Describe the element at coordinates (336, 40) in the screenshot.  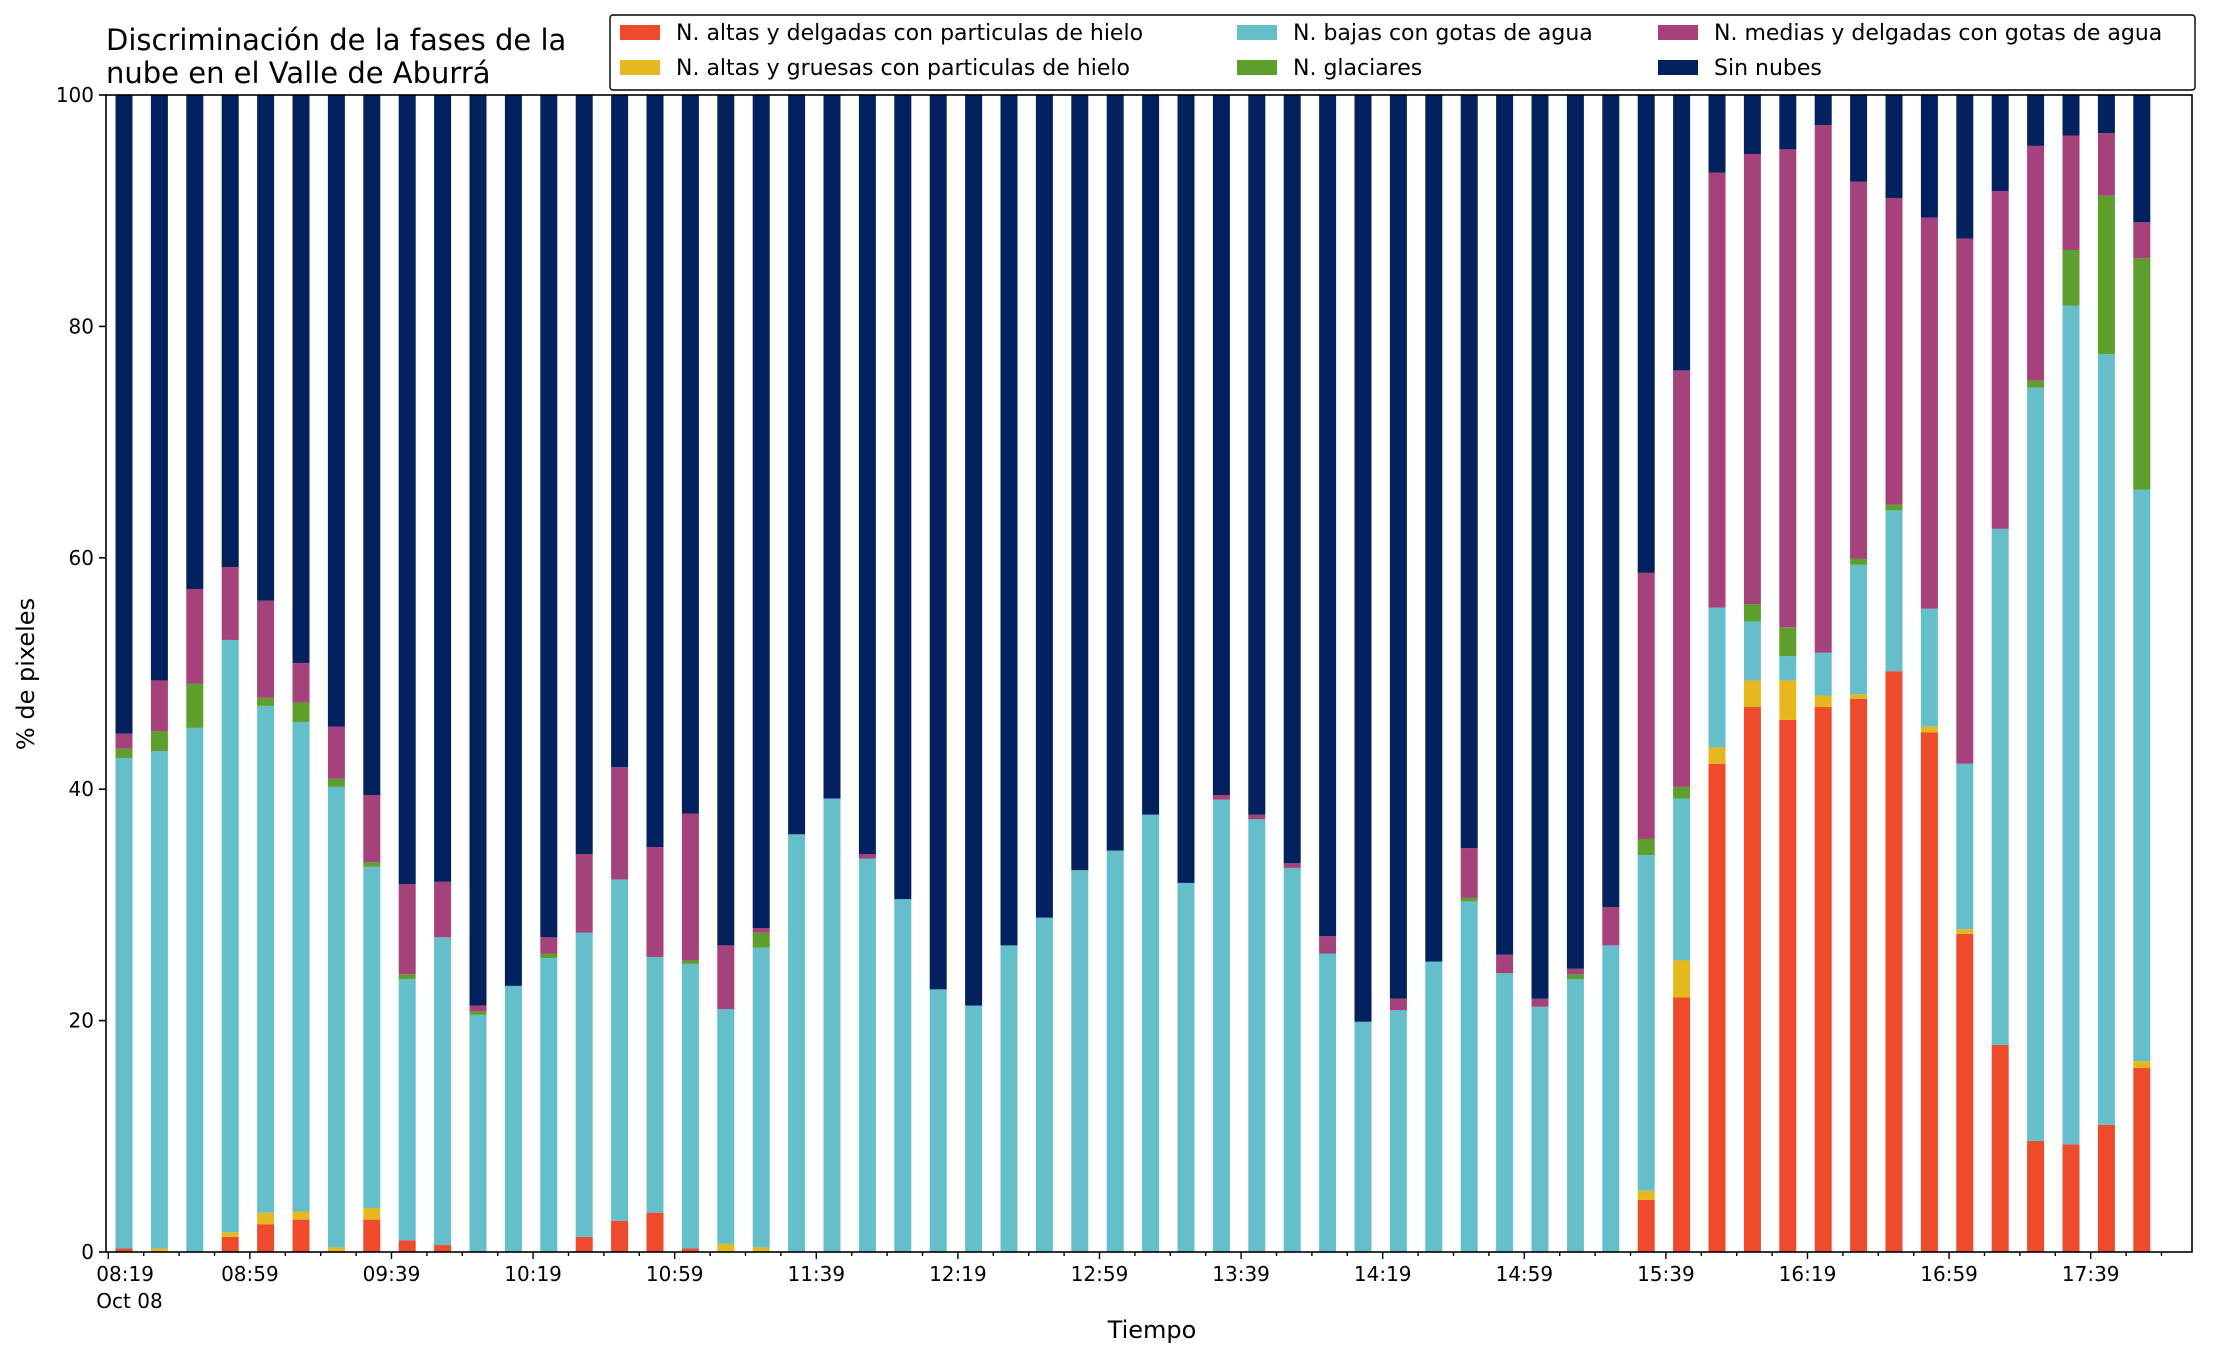
I see `chart-title-line-1: Discriminación de la fases de la` at that location.